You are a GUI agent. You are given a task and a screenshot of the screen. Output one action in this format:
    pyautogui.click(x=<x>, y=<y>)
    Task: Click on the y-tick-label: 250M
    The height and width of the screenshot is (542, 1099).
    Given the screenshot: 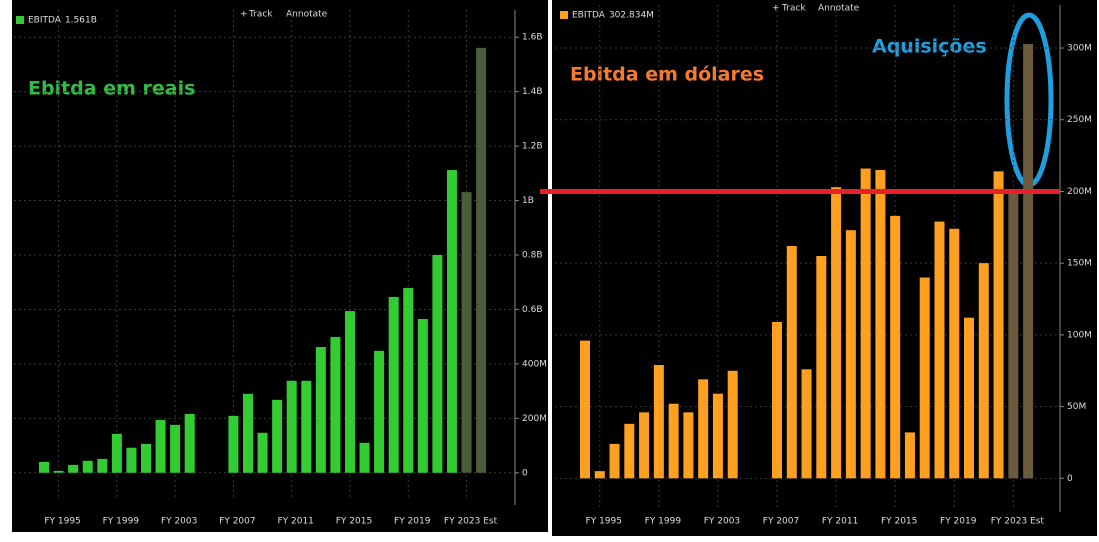 What is the action you would take?
    pyautogui.click(x=1079, y=120)
    